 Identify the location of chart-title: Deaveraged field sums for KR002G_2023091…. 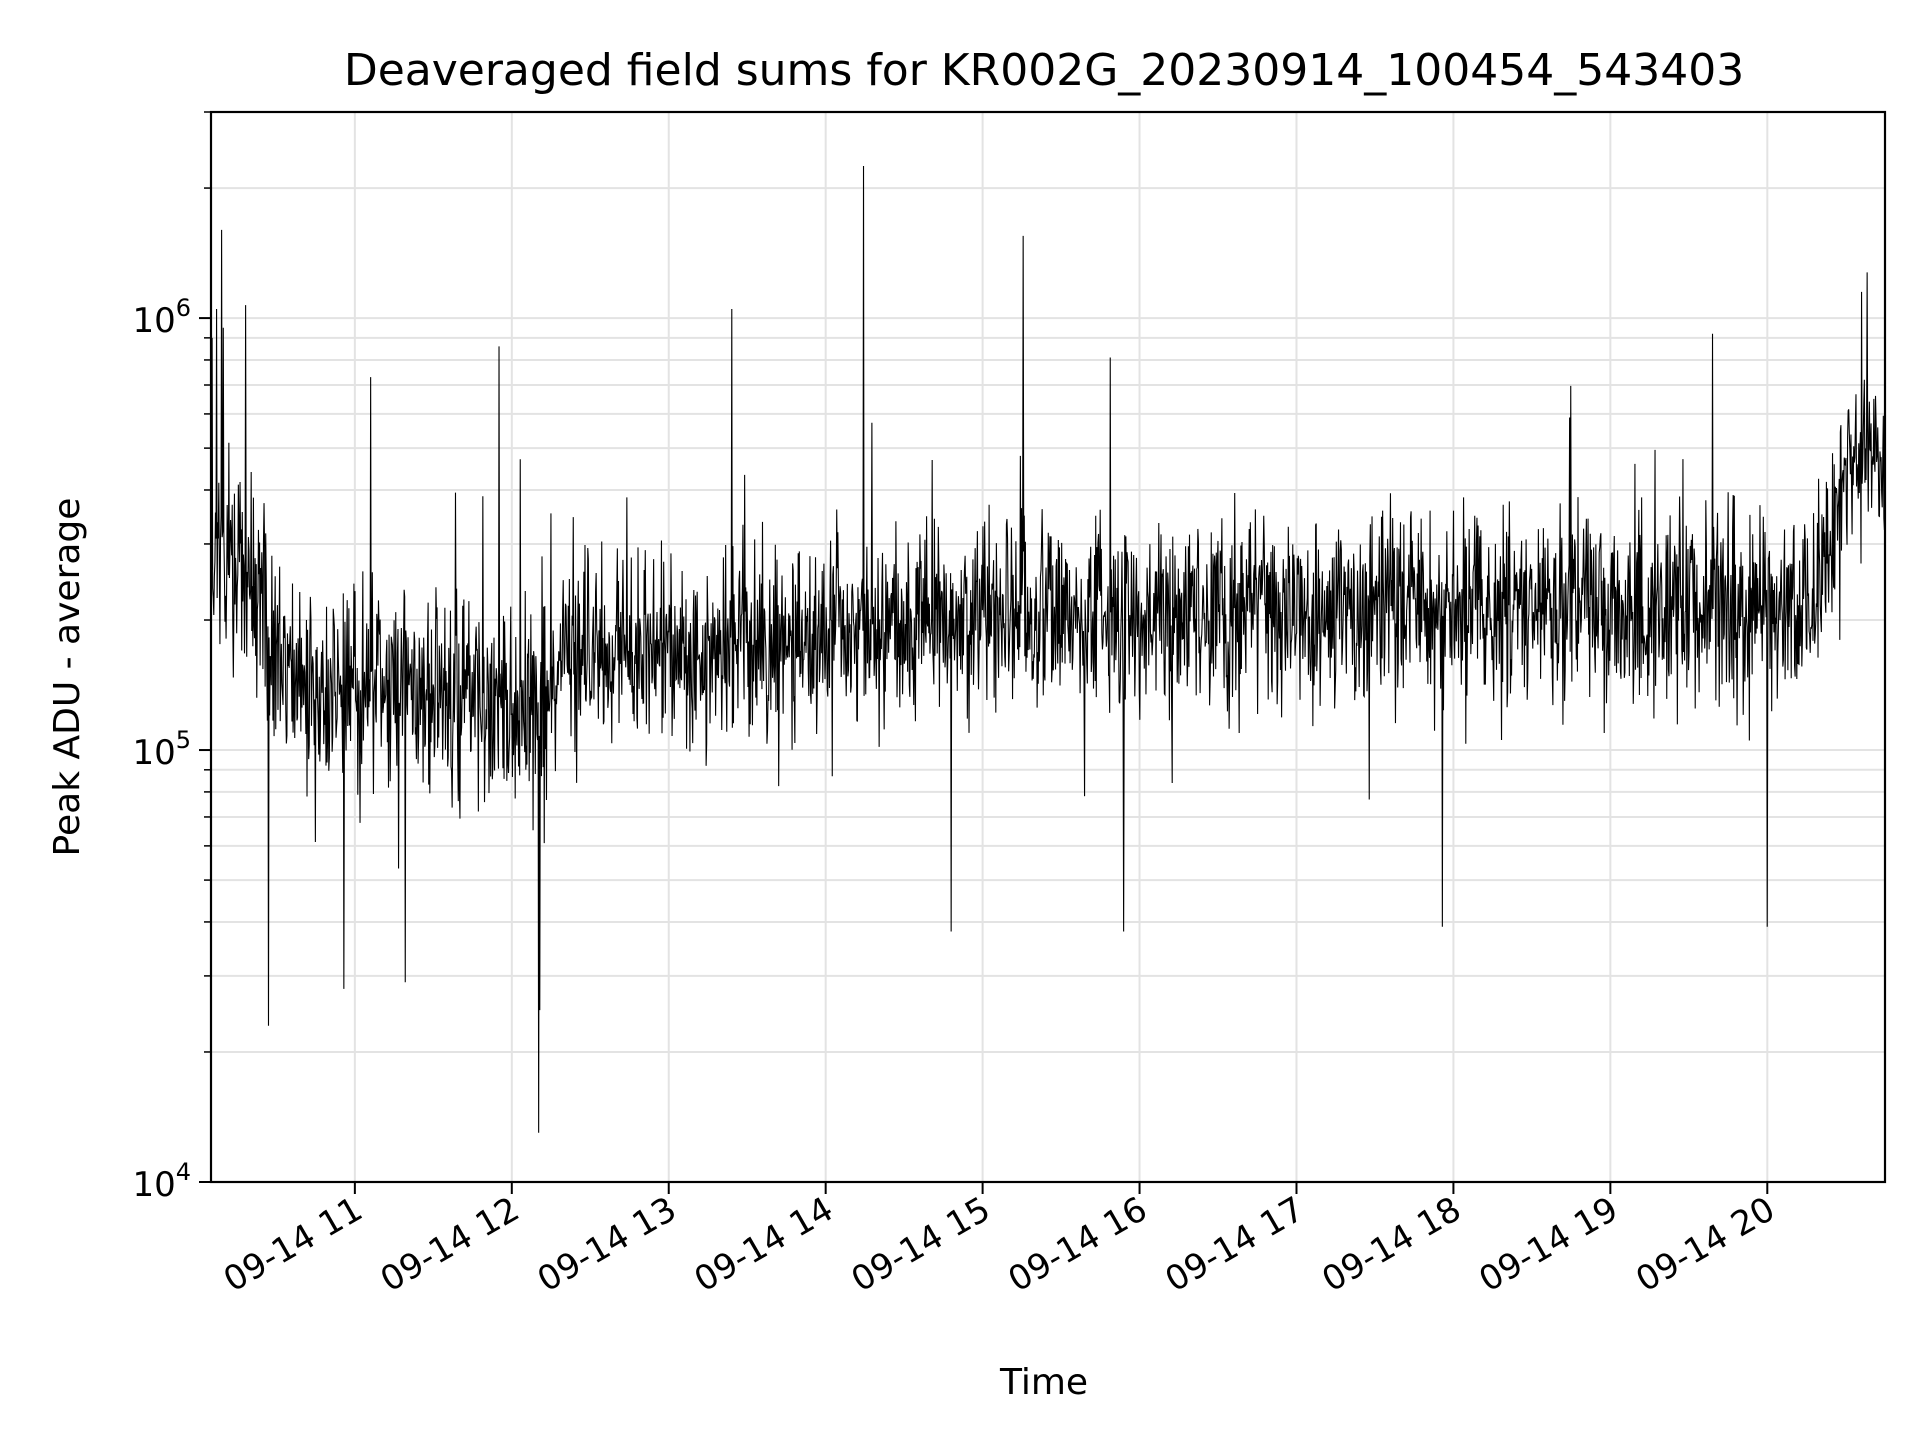
(1044, 70).